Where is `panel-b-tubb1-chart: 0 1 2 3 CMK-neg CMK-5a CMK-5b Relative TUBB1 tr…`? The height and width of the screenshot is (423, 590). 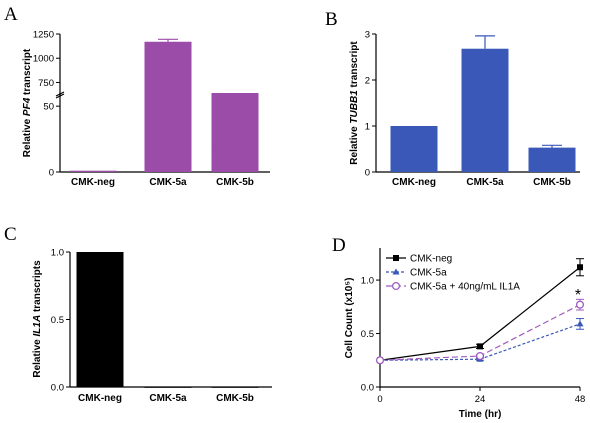 panel-b-tubb1-chart: 0 1 2 3 CMK-neg CMK-5a CMK-5b Relative TUBB1 tr… is located at coordinates (464, 109).